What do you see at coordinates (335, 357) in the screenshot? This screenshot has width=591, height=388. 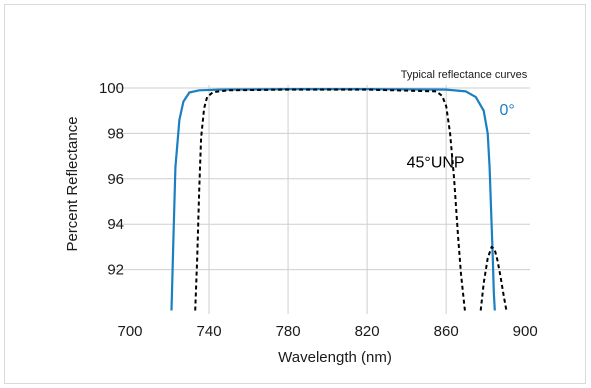 I see `x-axis-label: Wavelength (nm)` at bounding box center [335, 357].